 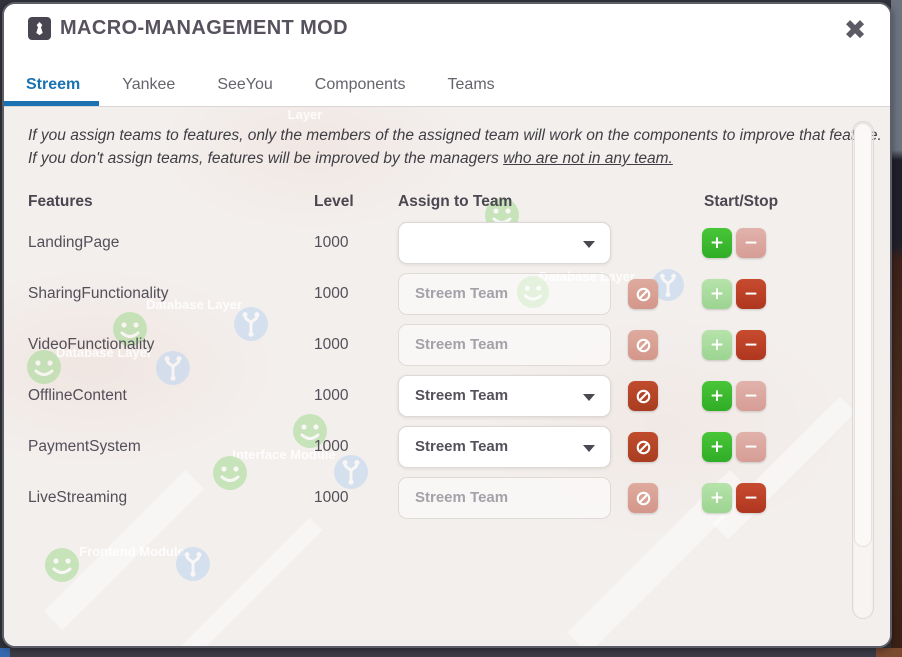 I want to click on column-header-level: Level, so click(x=334, y=201).